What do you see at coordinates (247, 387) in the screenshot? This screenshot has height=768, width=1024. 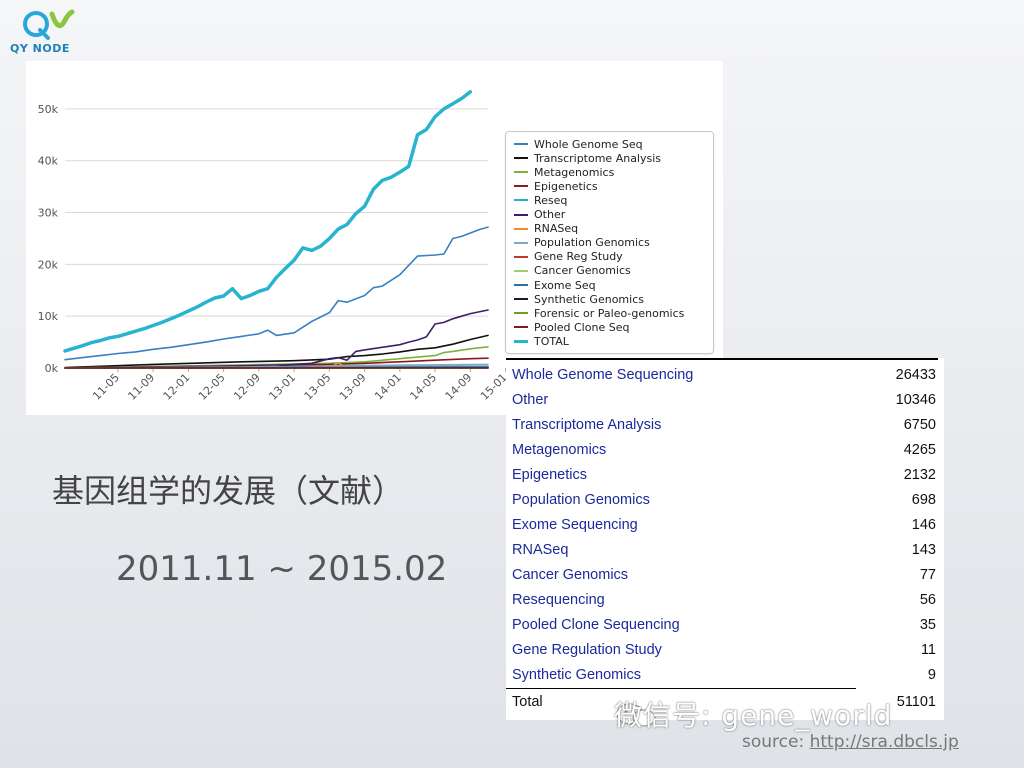 I see `x-tick-label: 12-09` at bounding box center [247, 387].